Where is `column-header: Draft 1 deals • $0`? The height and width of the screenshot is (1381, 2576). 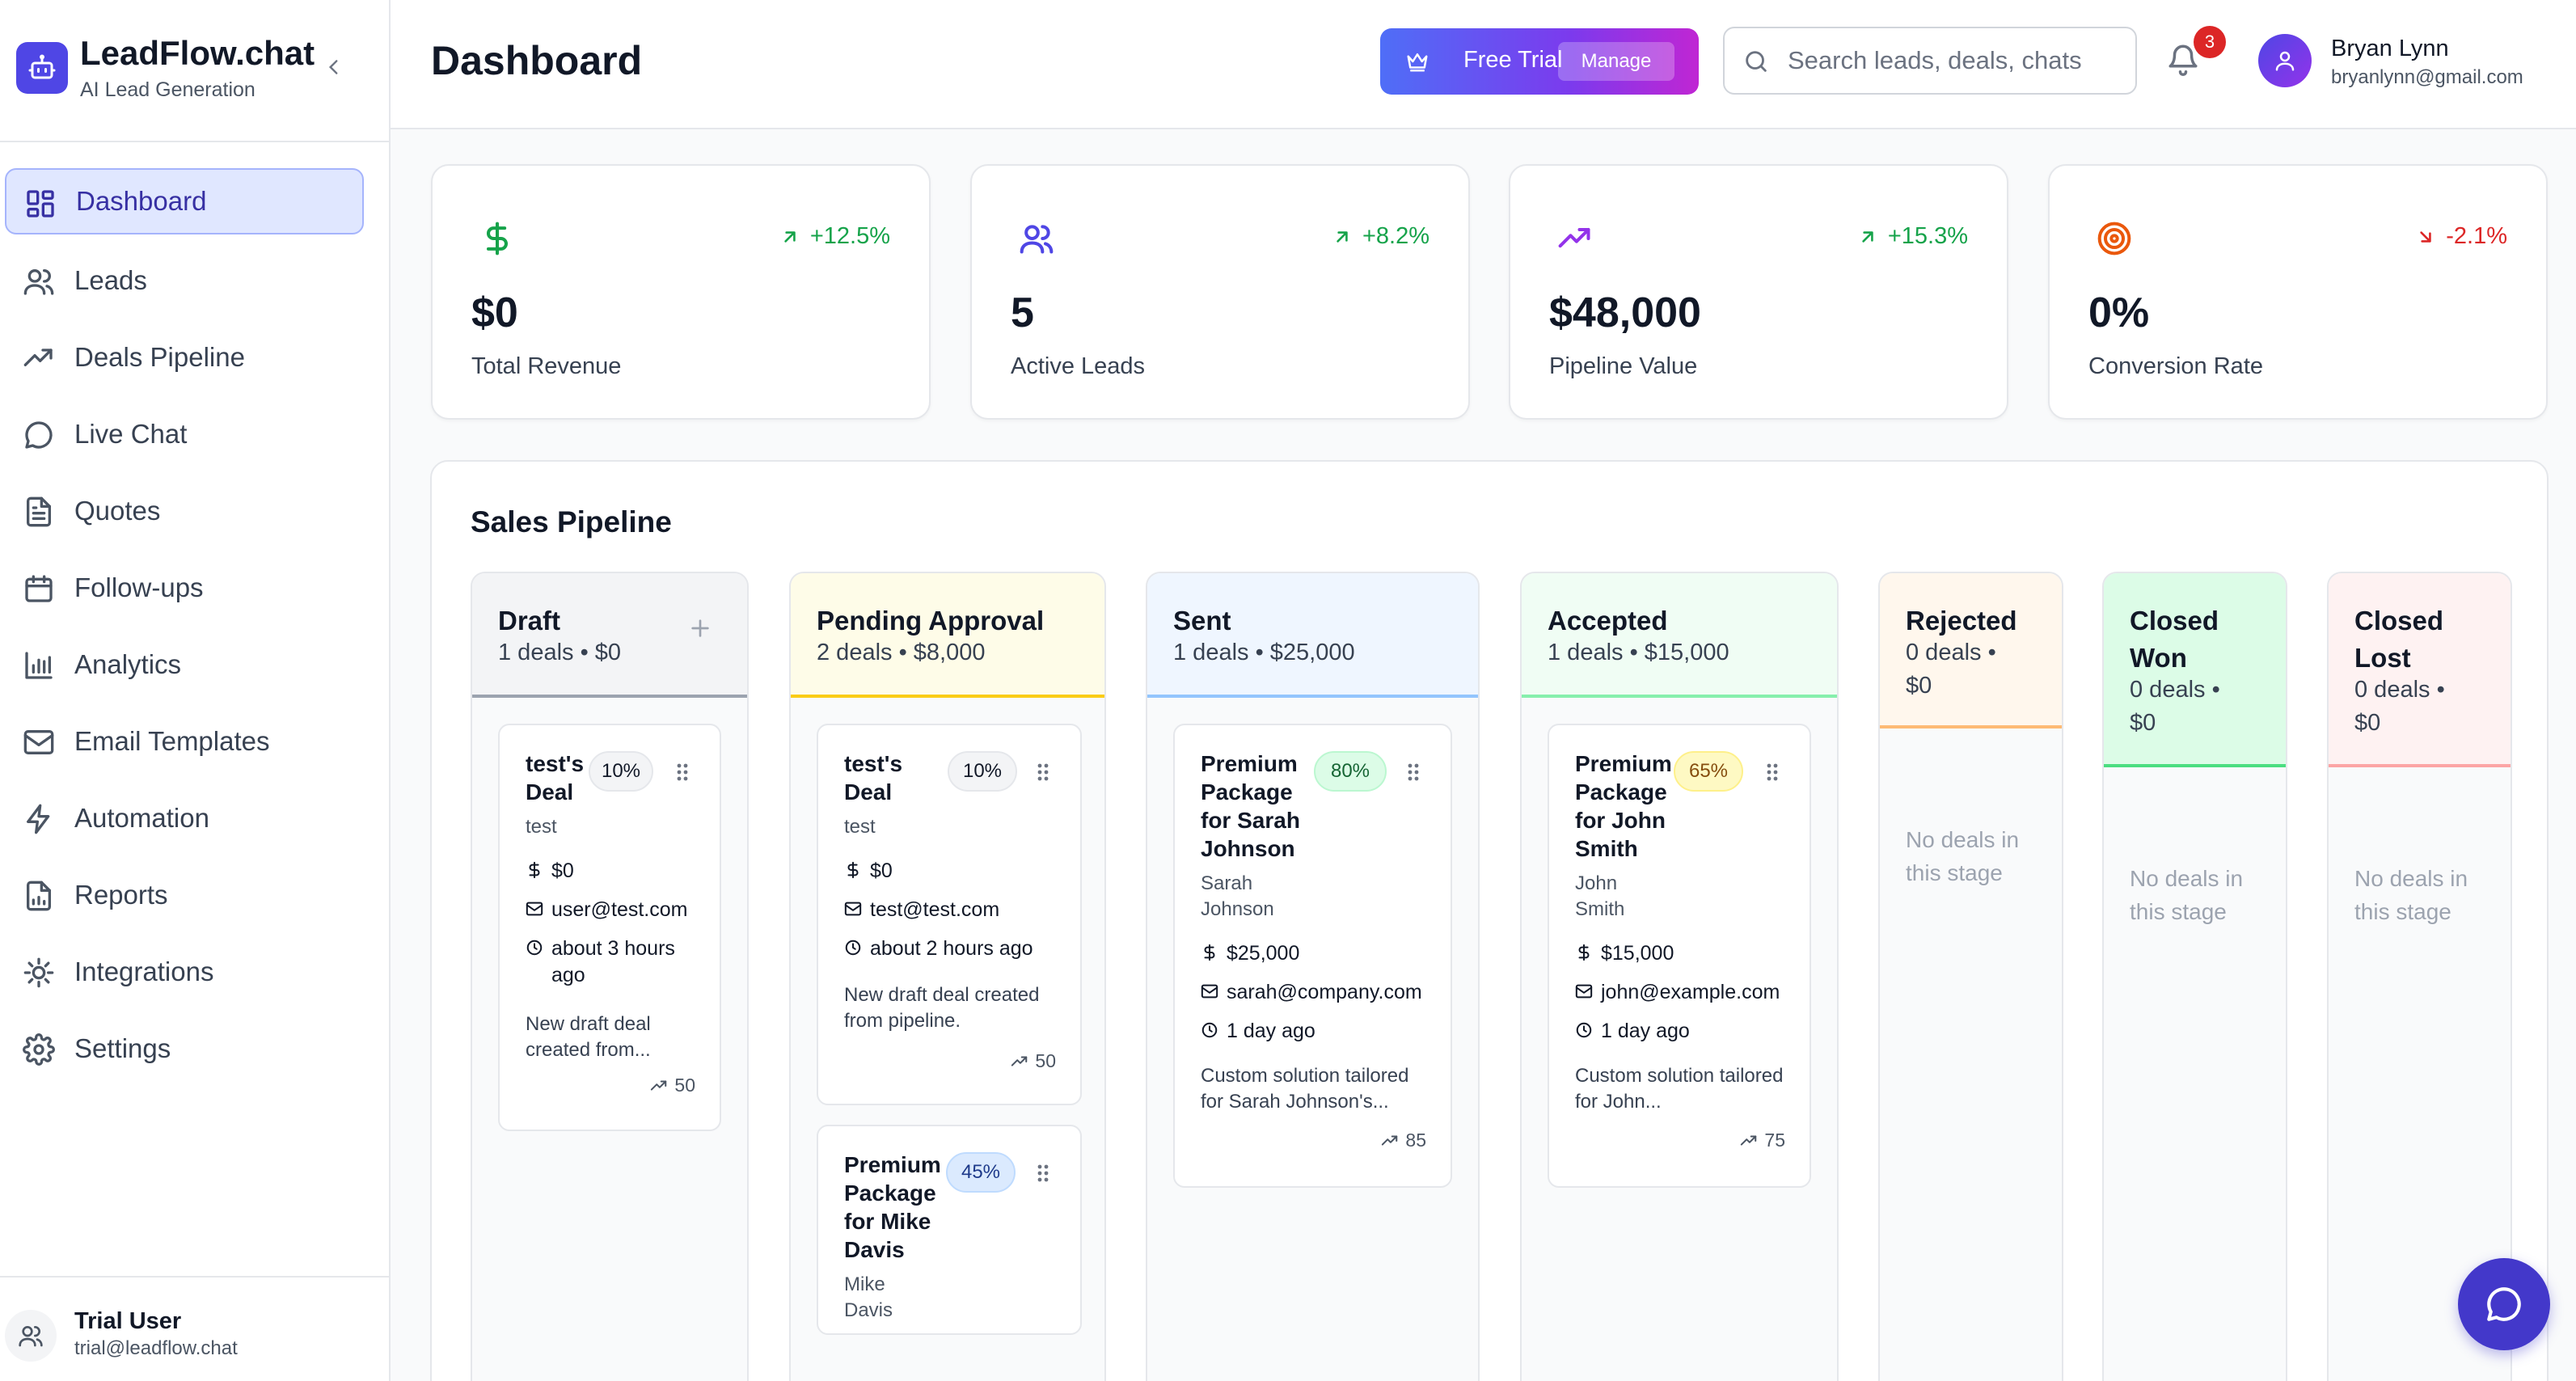 column-header: Draft 1 deals • $0 is located at coordinates (609, 635).